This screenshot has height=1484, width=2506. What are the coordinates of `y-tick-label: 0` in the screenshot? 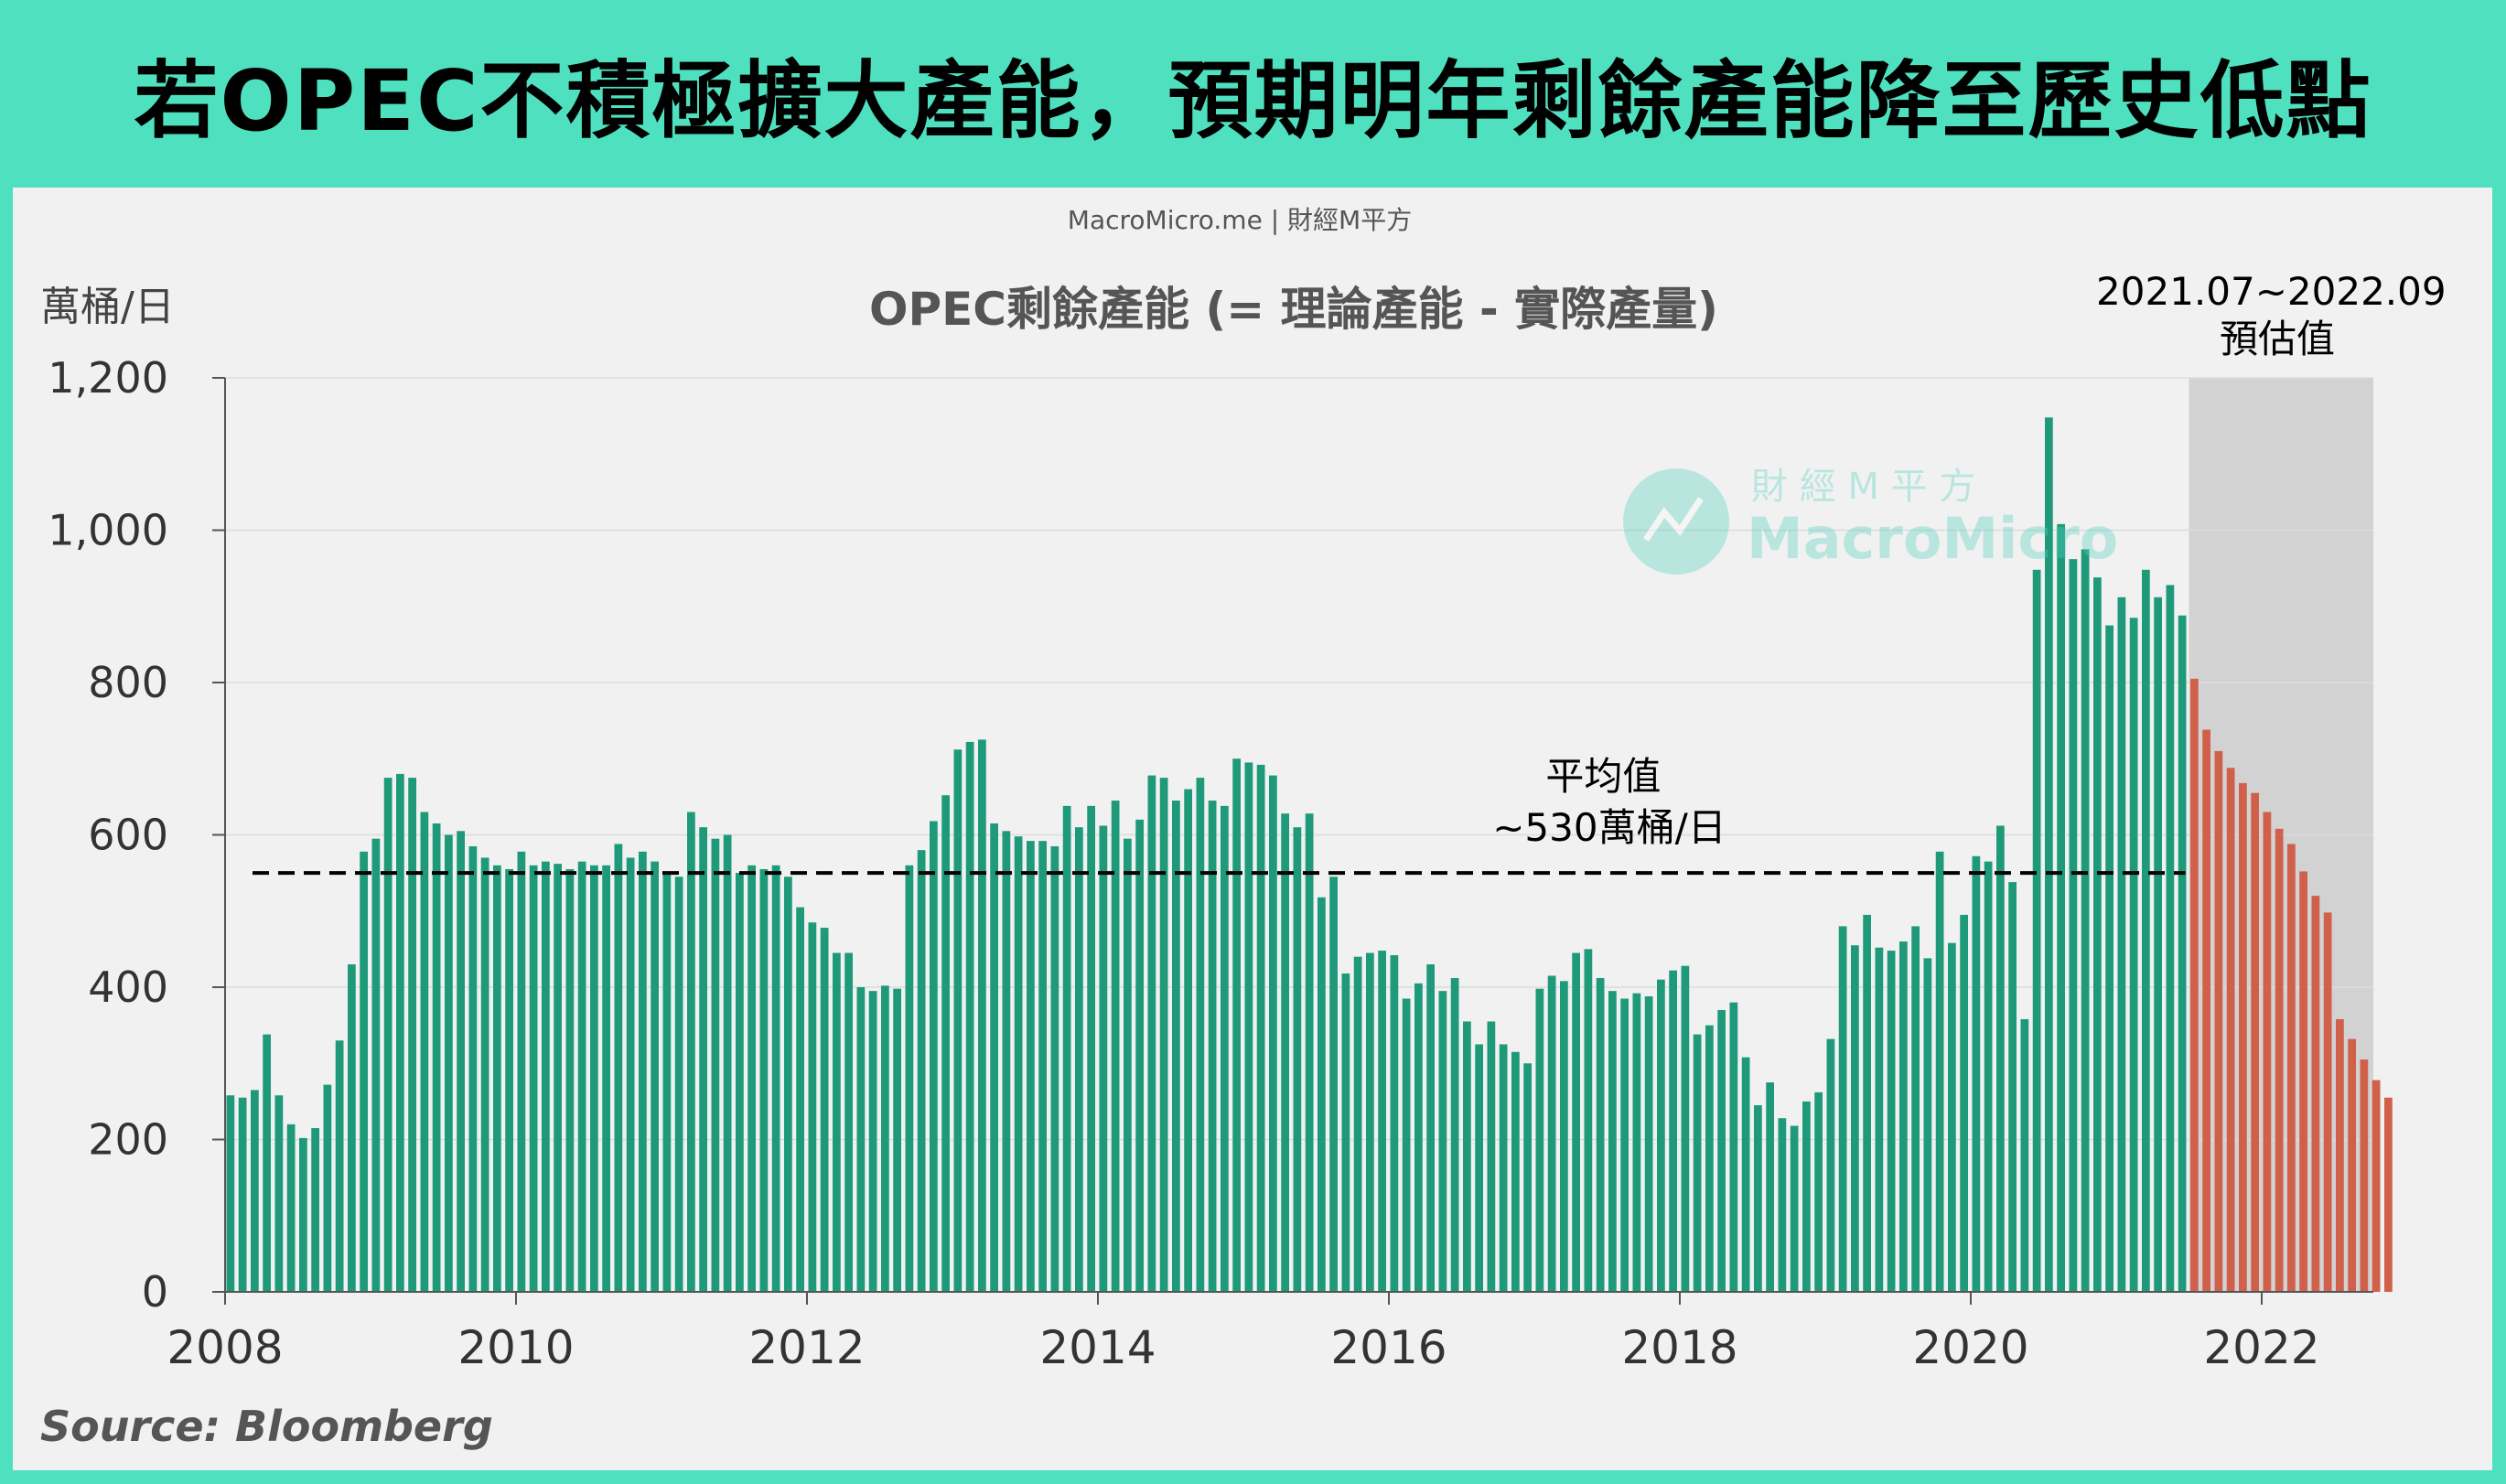 It's located at (155, 1292).